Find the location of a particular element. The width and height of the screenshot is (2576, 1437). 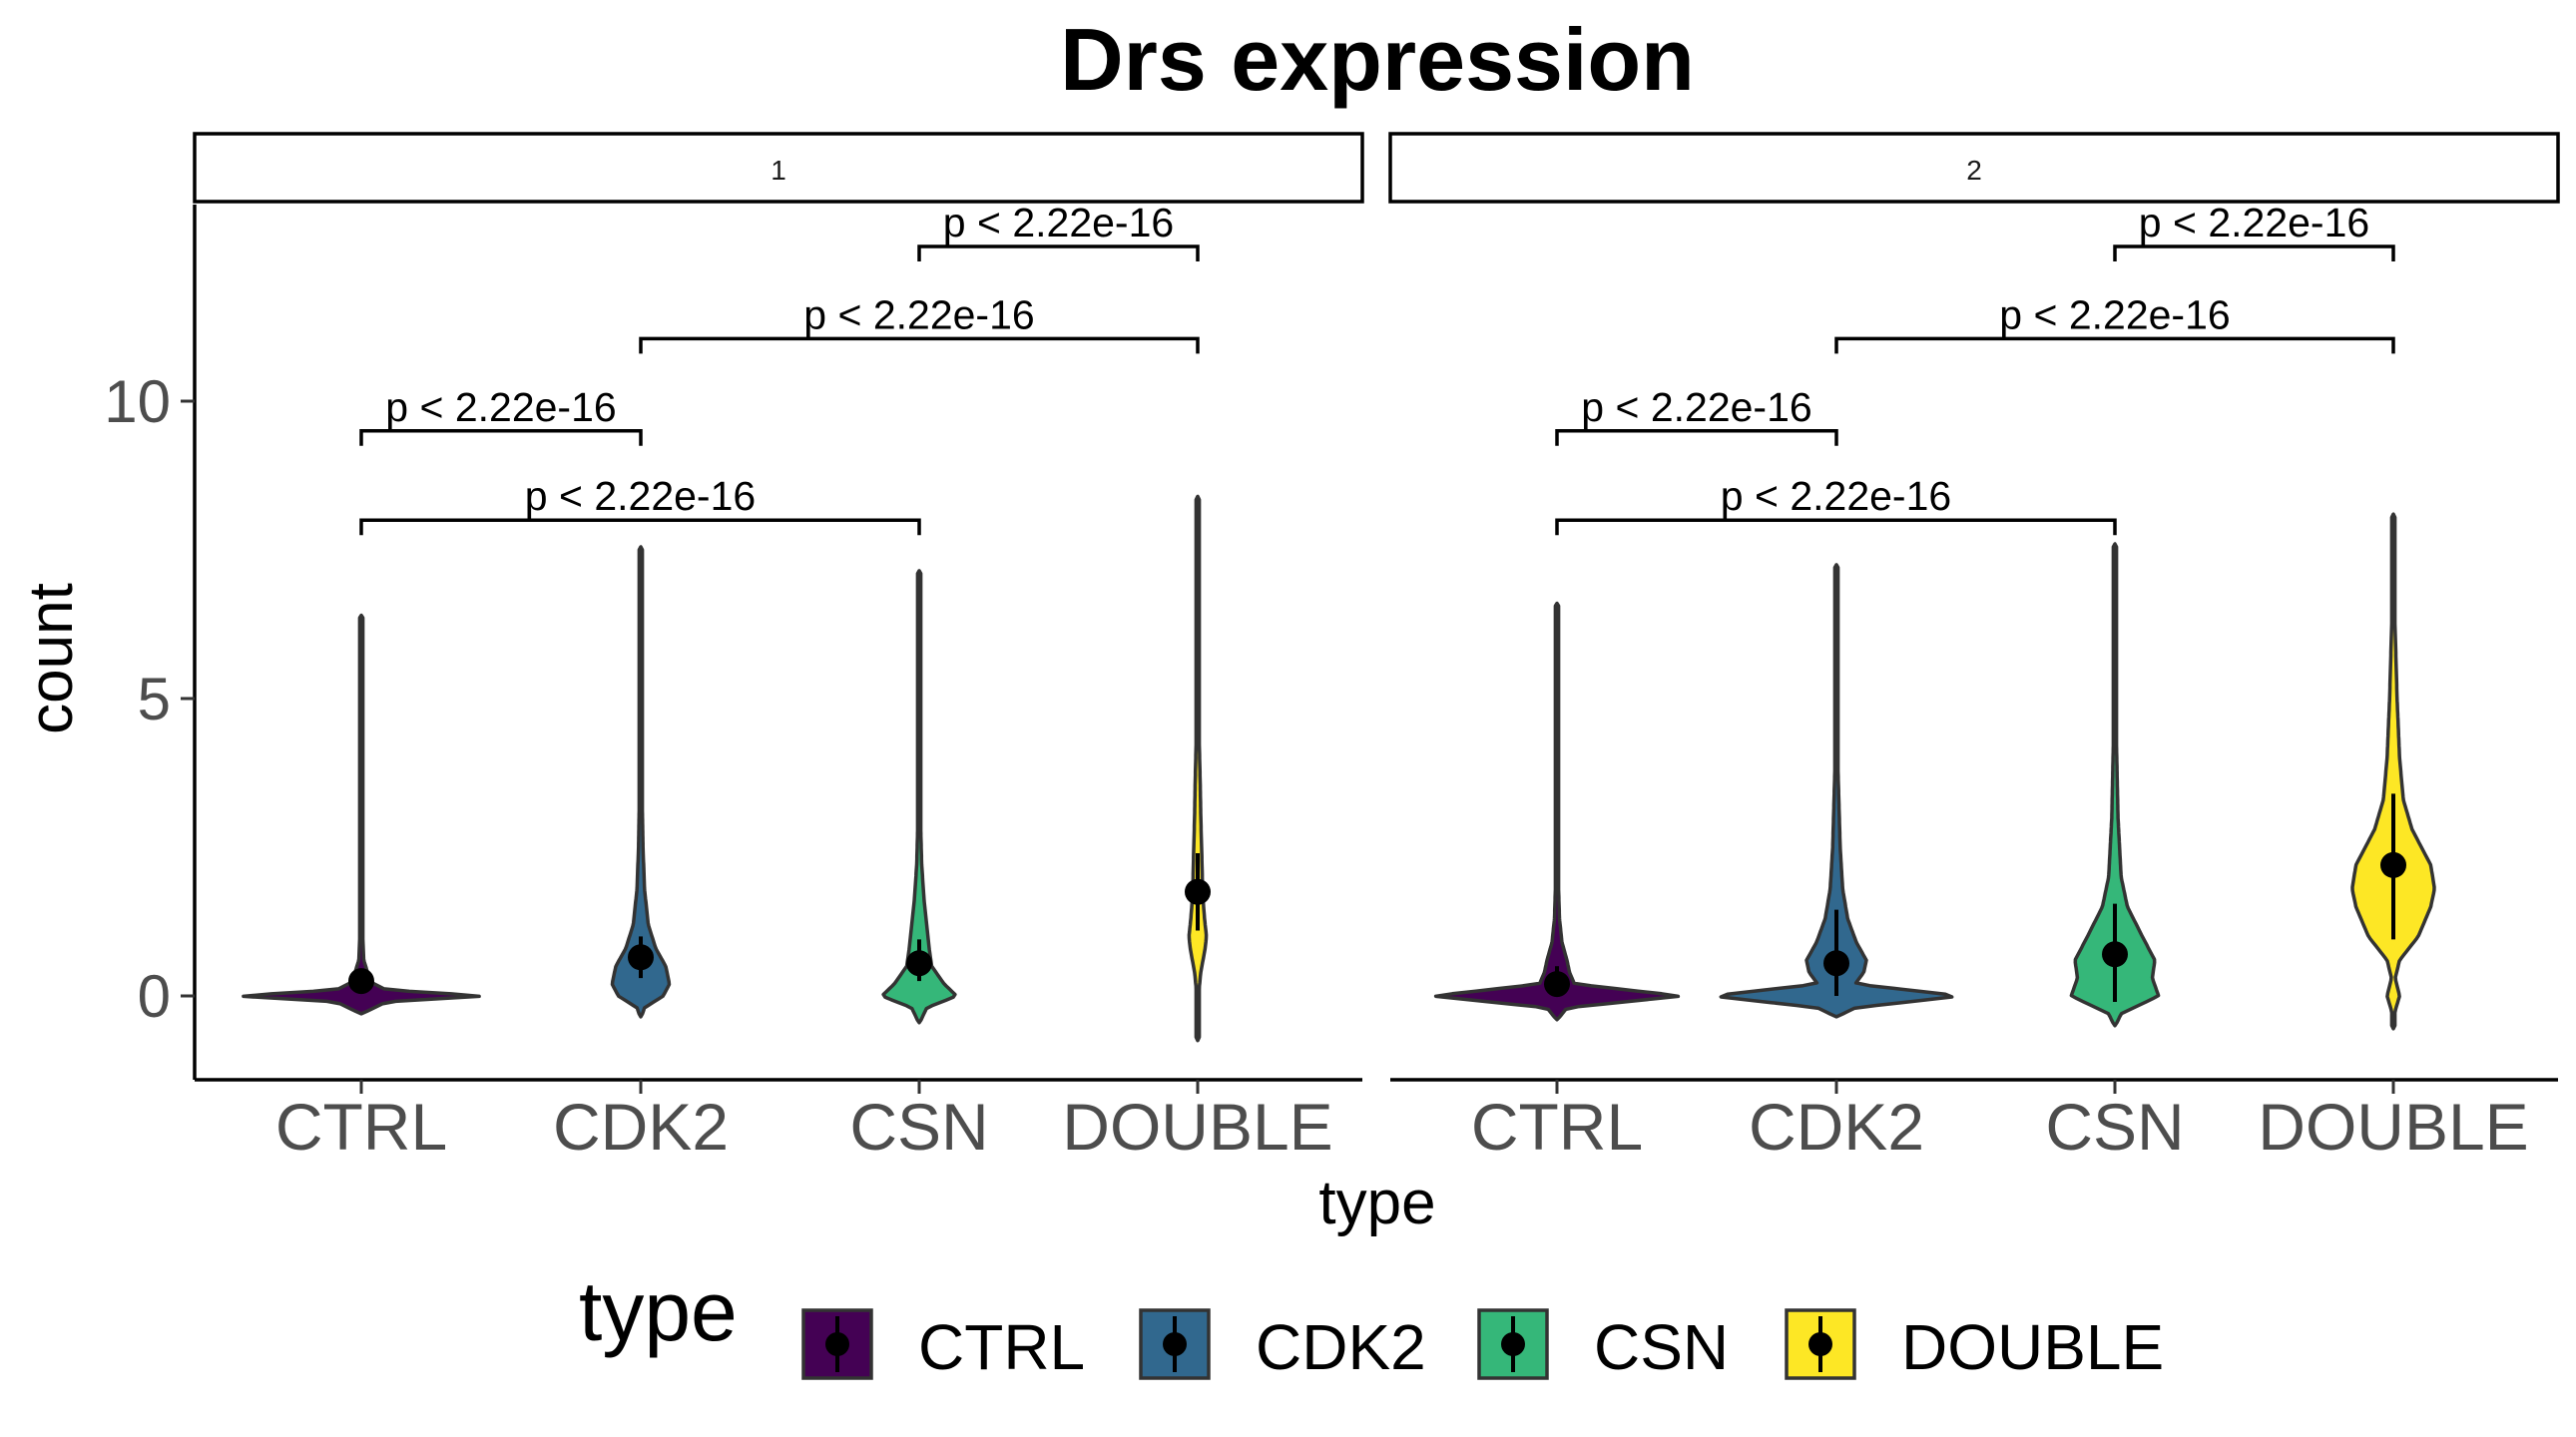

x-axis-label: type is located at coordinates (1376, 1203).